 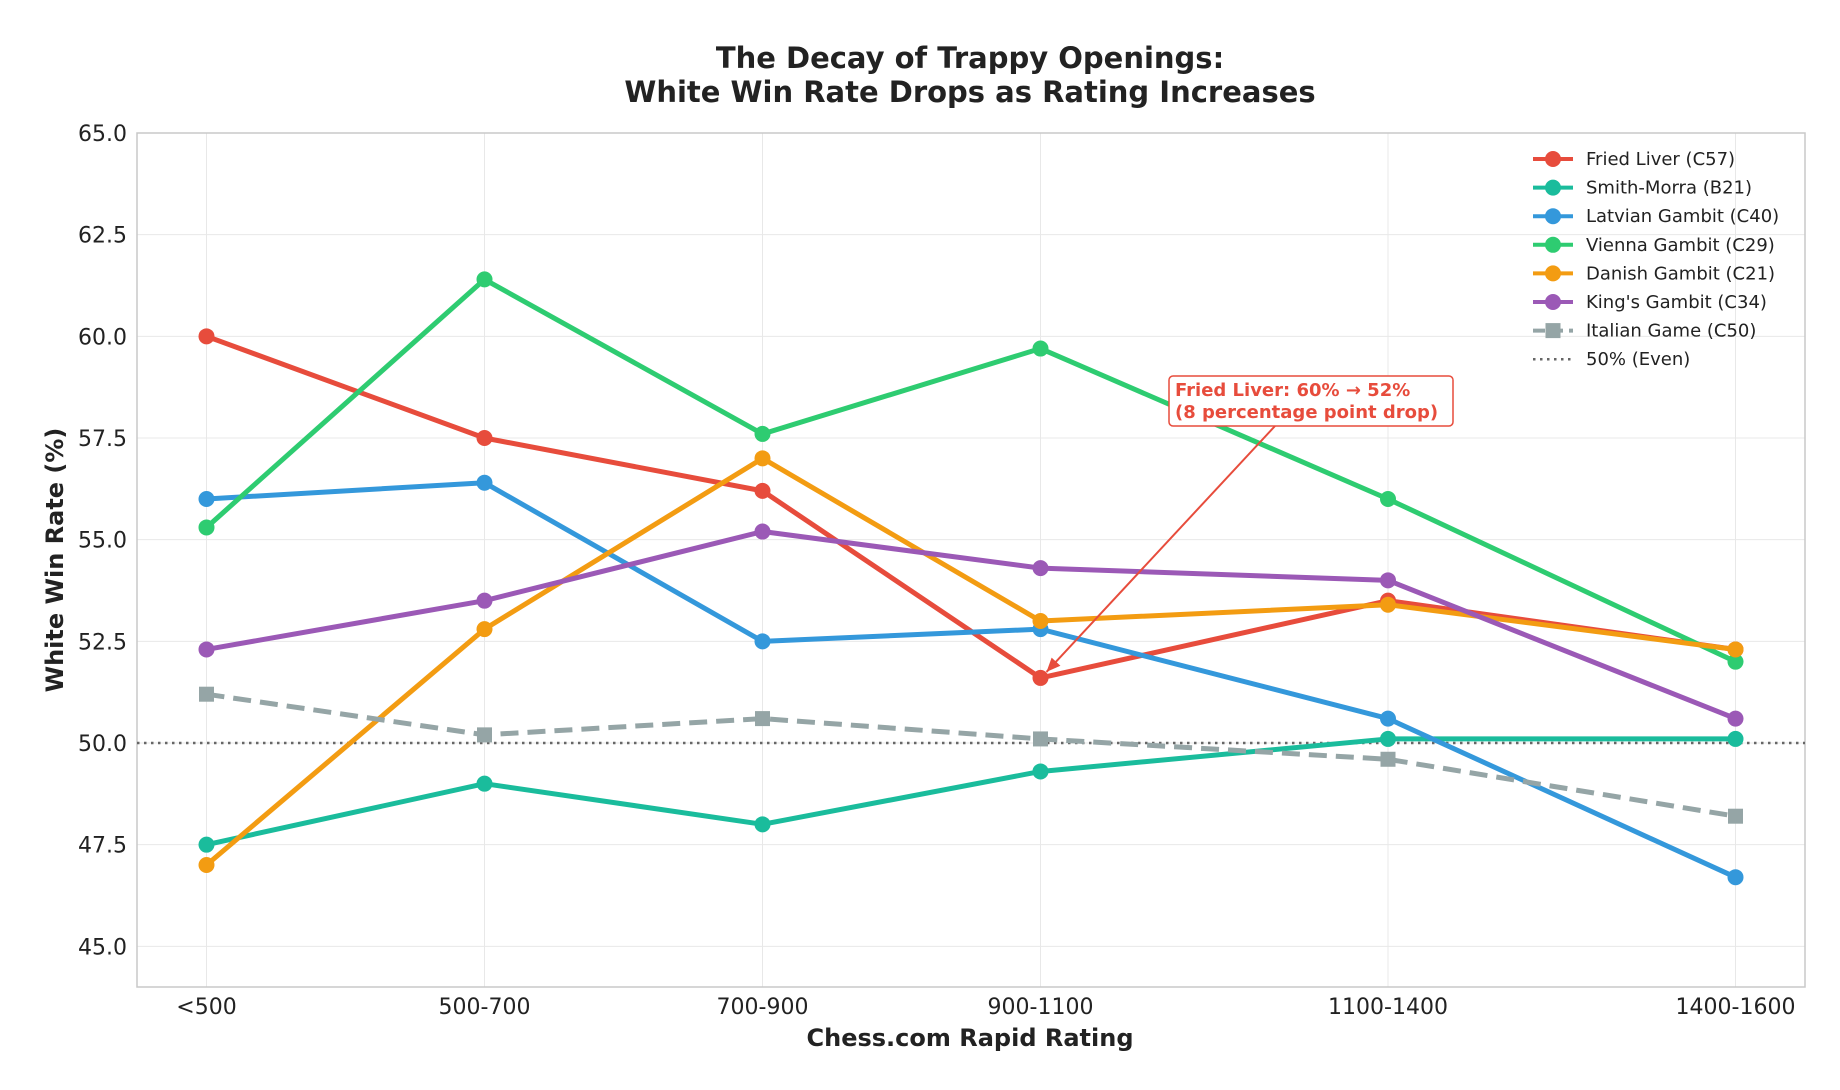 What do you see at coordinates (1160, 549) in the screenshot?
I see `annotation-arrow` at bounding box center [1160, 549].